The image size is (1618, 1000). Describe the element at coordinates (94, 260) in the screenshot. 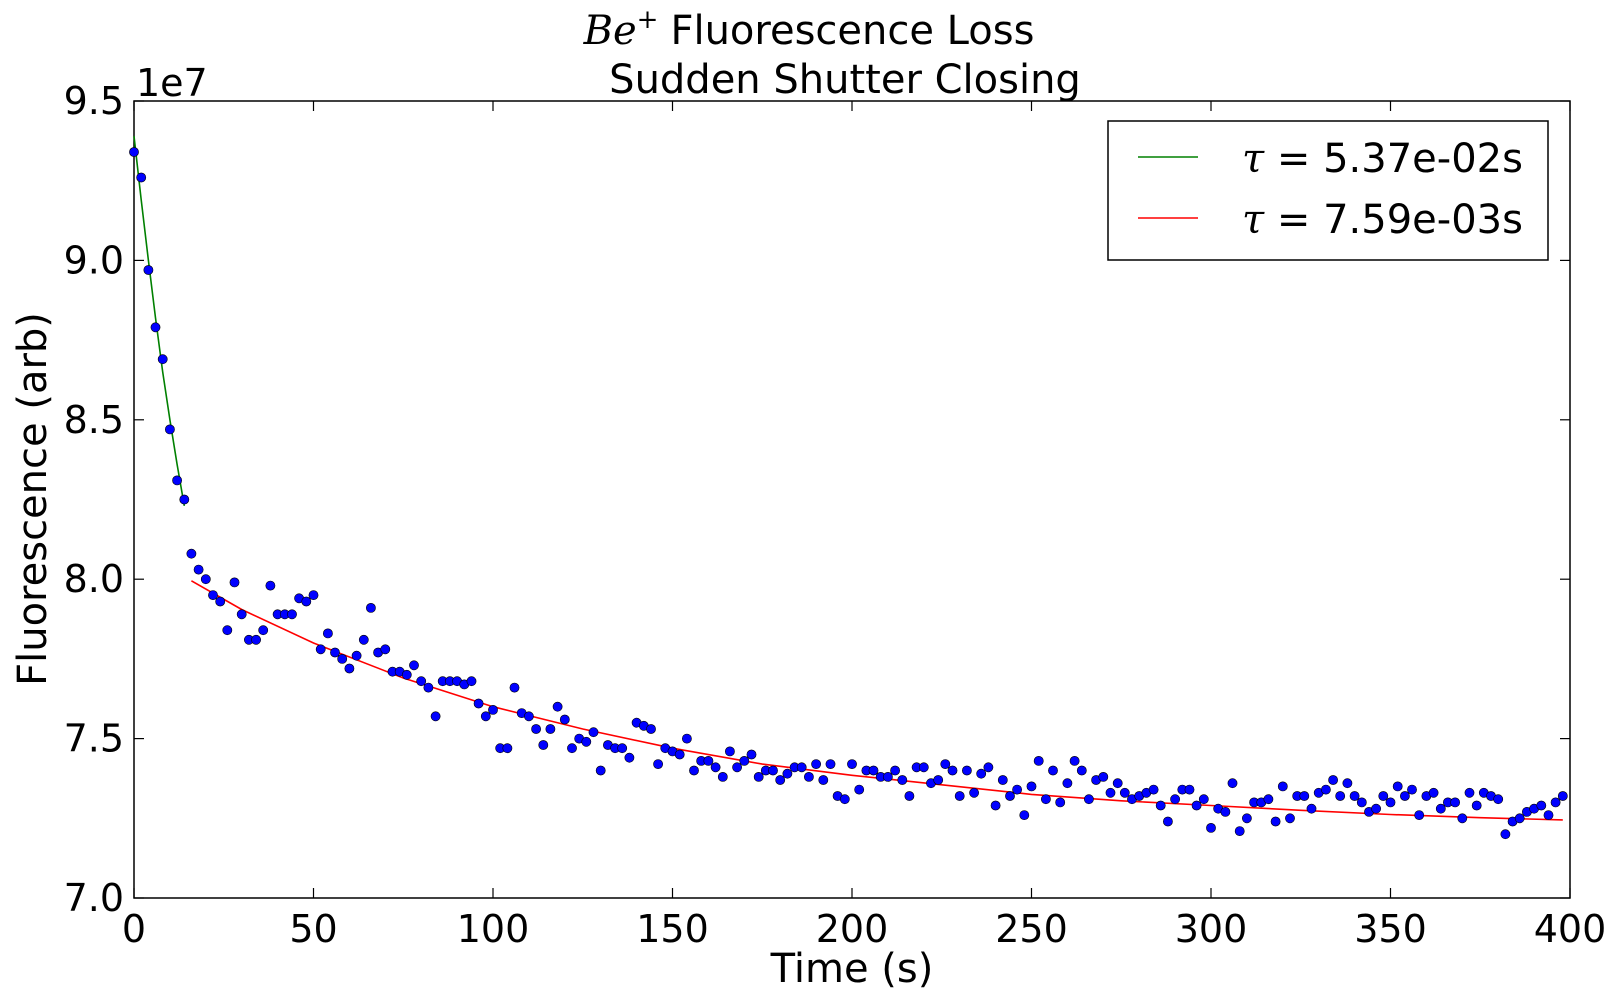

I see `y-tick-label-9.0: 9.0` at that location.